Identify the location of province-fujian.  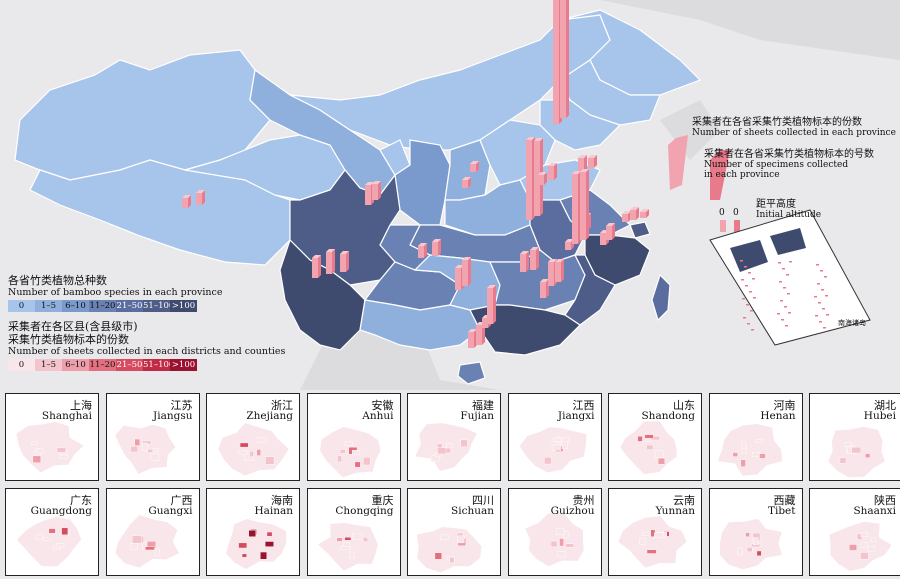
(590, 290).